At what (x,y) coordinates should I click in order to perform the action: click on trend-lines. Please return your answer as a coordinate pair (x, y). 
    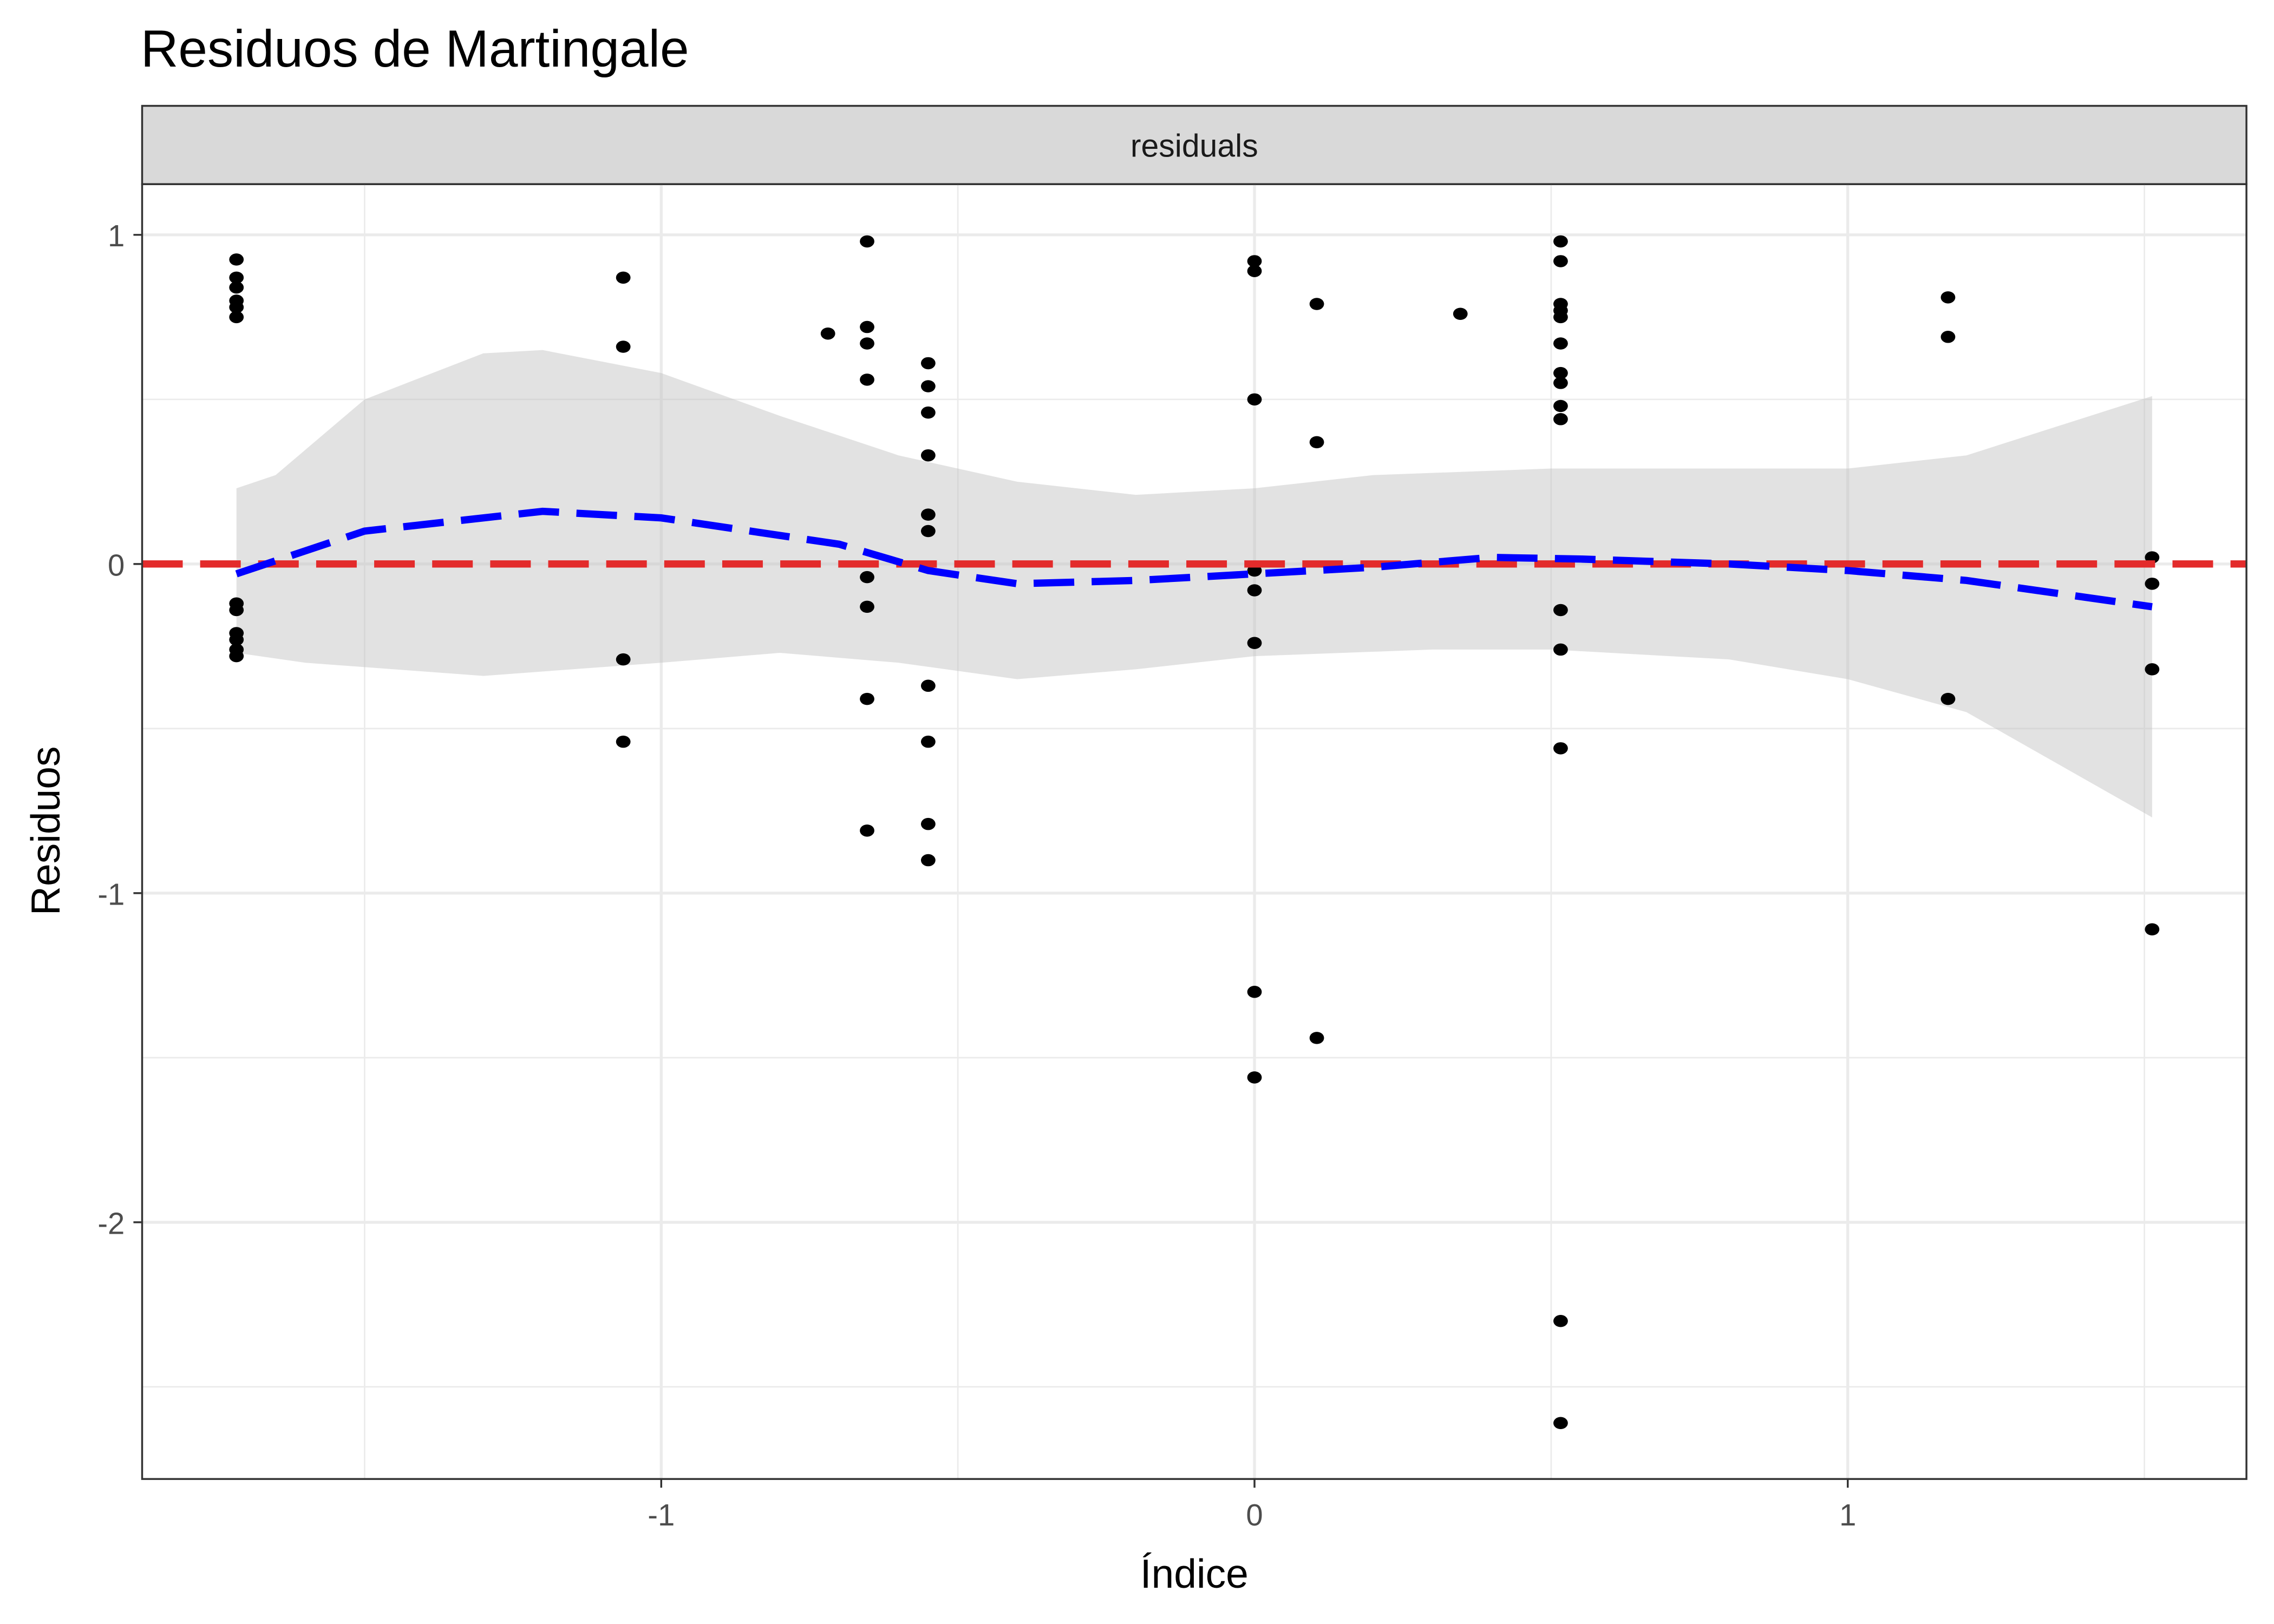
    Looking at the image, I should click on (1194, 559).